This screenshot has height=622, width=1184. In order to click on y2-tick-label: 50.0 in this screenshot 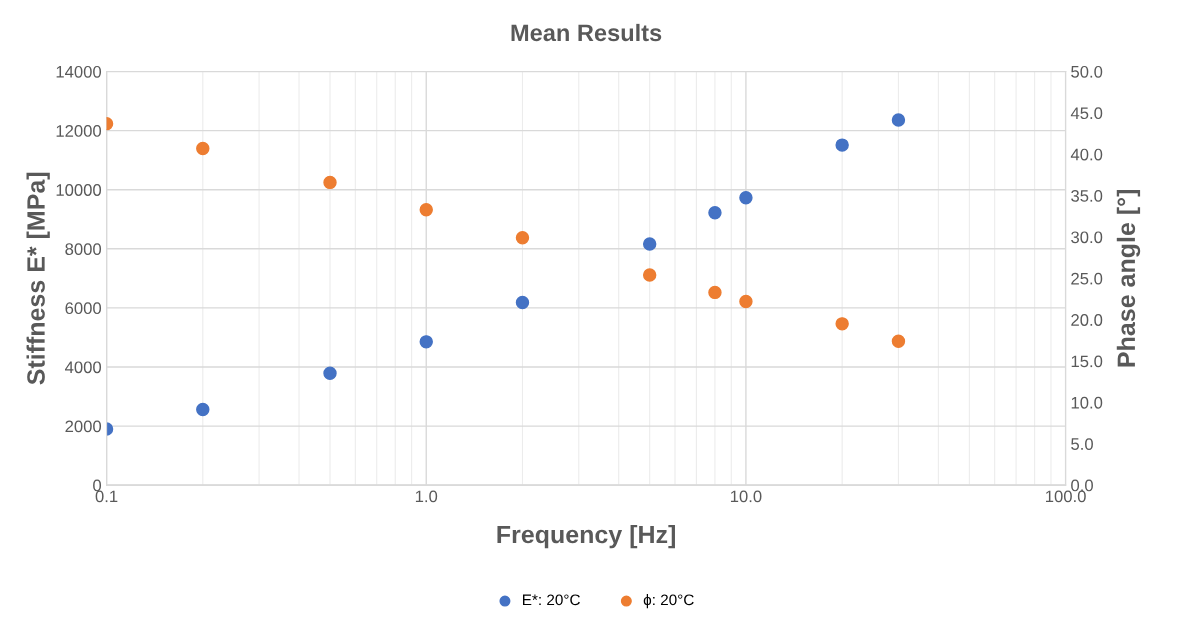, I will do `click(1087, 71)`.